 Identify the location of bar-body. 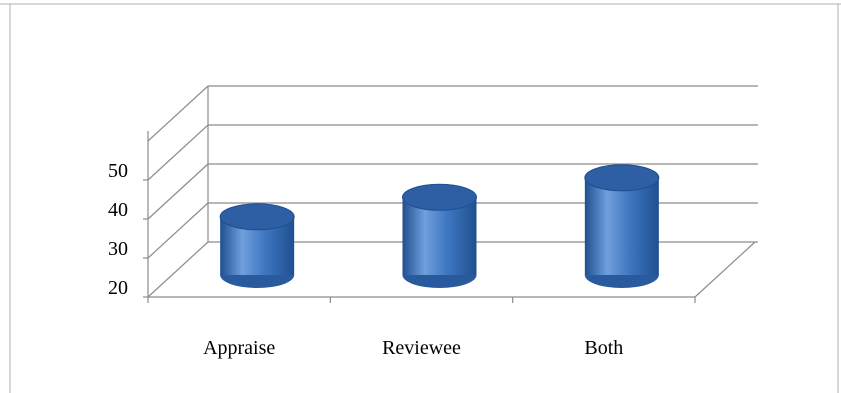
(621, 226).